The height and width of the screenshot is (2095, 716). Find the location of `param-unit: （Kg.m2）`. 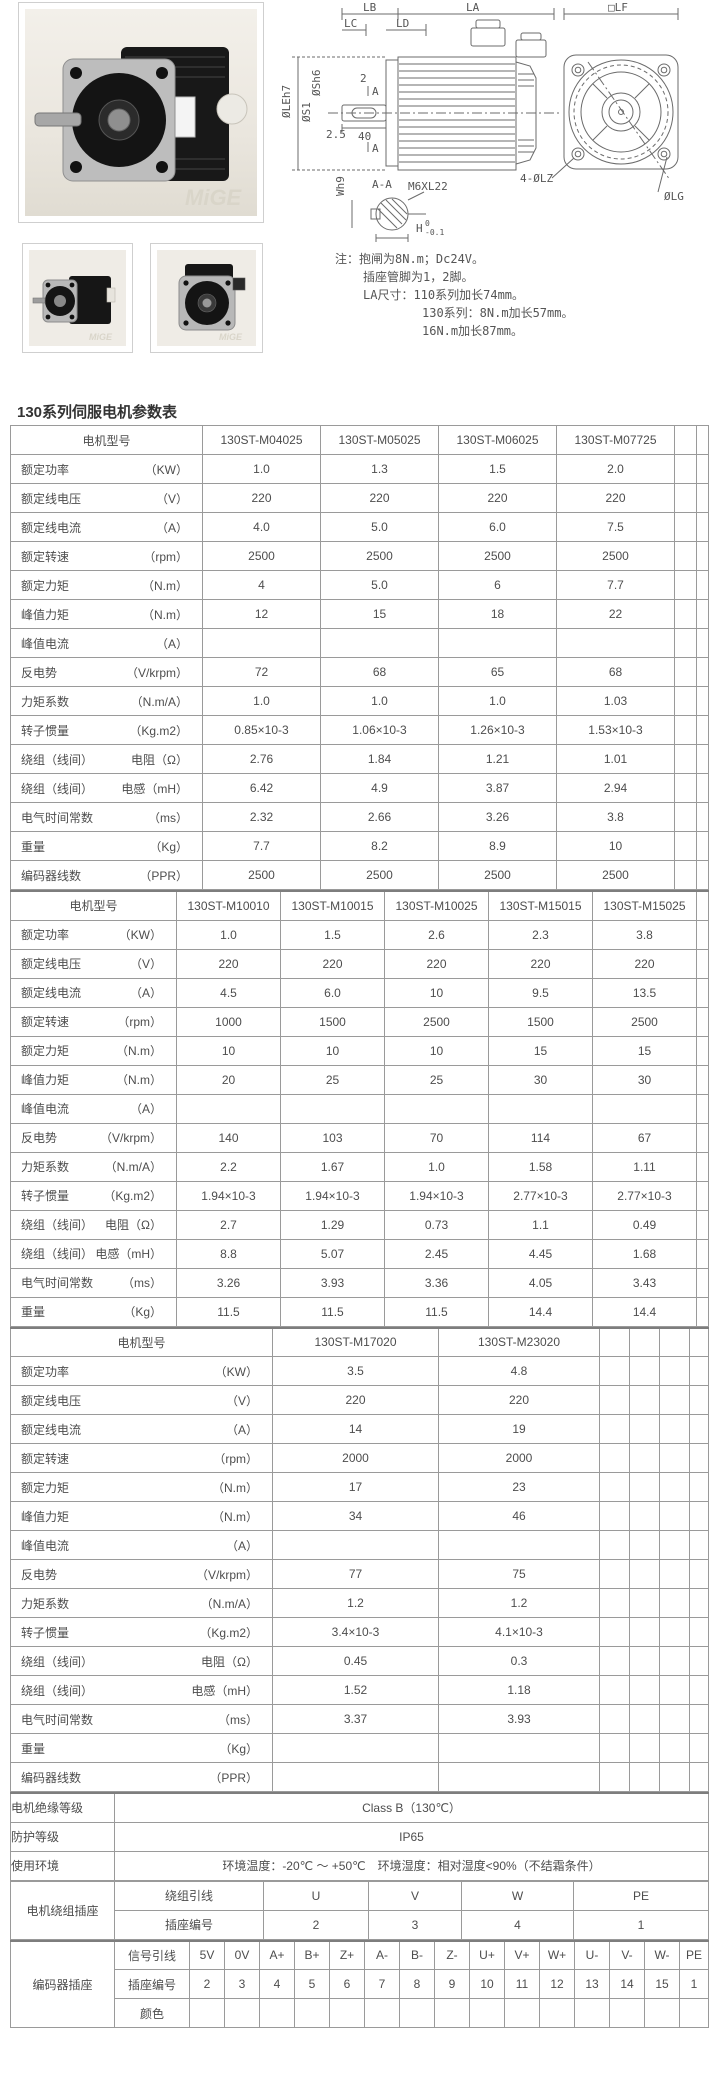

param-unit: （Kg.m2） is located at coordinates (158, 730).